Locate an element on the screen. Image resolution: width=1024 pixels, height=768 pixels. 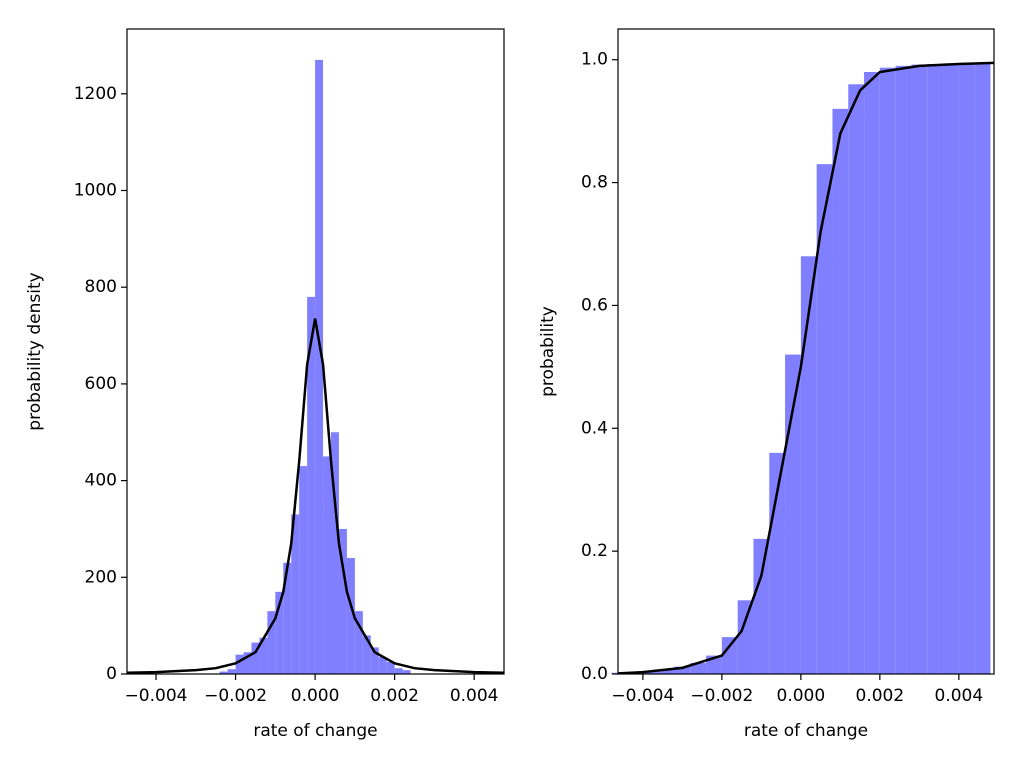
y-tick-label: 0.8 is located at coordinates (594, 183).